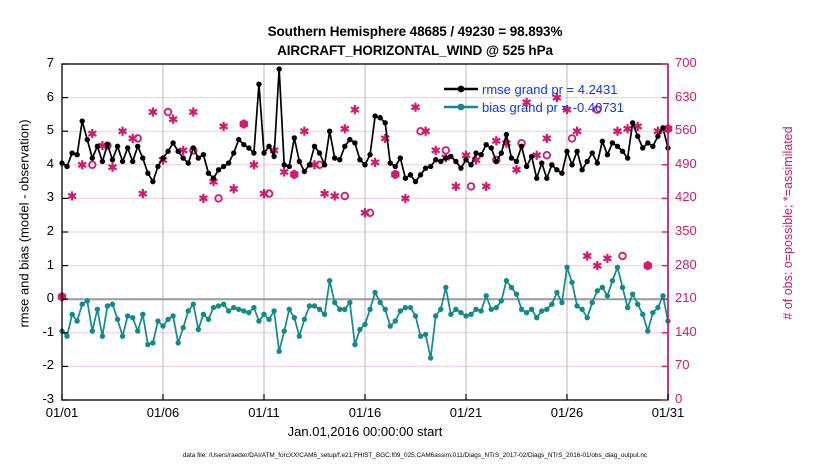 This screenshot has height=470, width=830. I want to click on legend-swatch-bias, so click(461, 107).